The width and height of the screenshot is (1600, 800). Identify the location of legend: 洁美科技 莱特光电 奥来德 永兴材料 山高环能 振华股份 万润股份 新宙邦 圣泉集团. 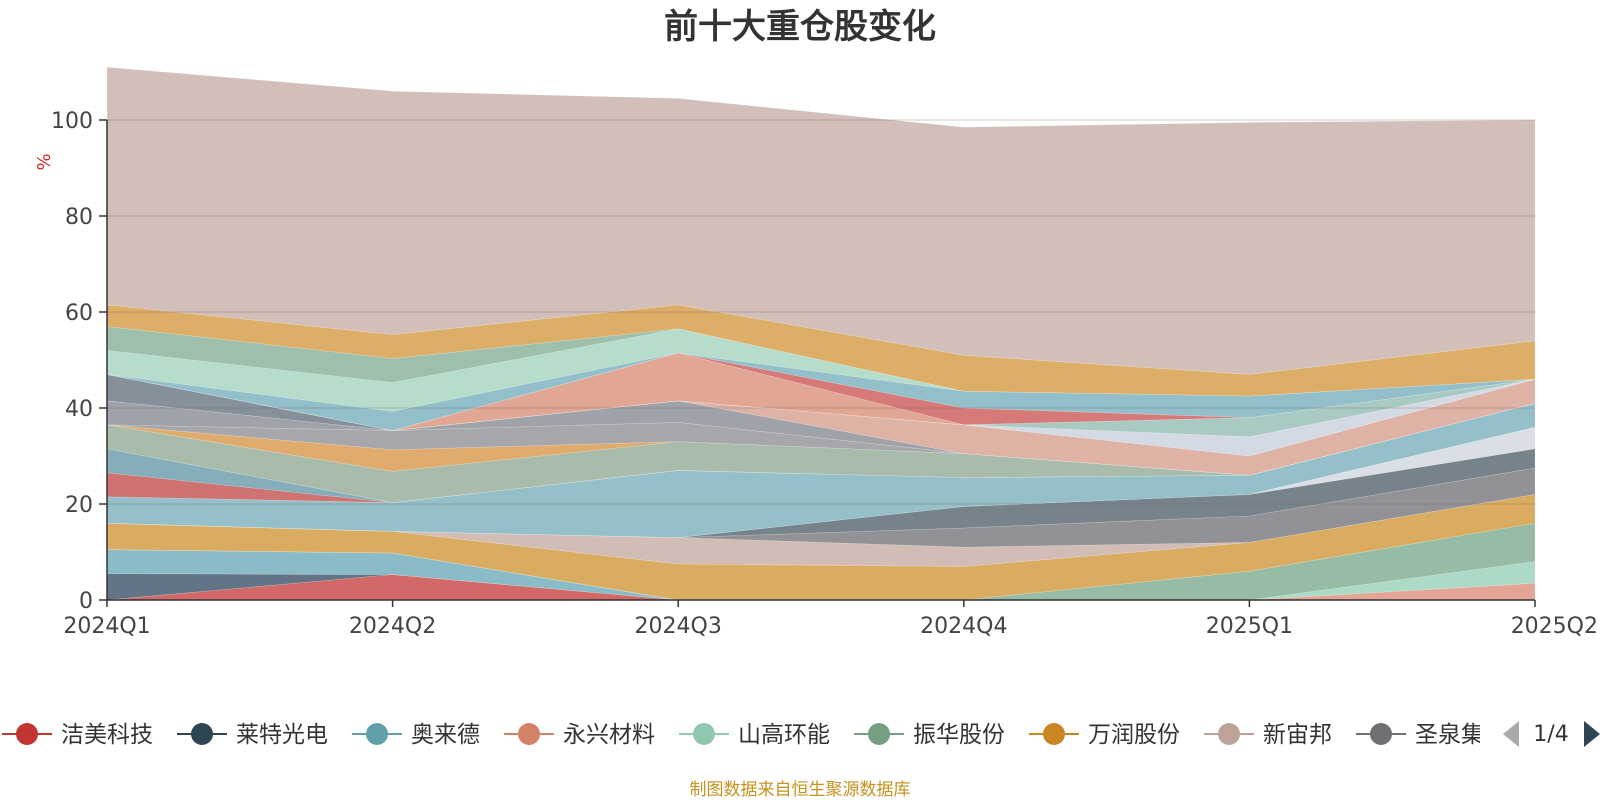
(754, 735).